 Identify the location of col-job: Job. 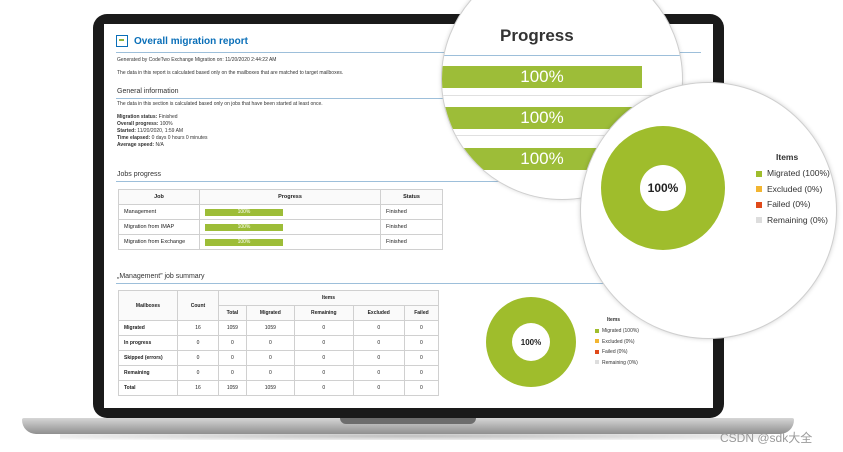
(159, 197).